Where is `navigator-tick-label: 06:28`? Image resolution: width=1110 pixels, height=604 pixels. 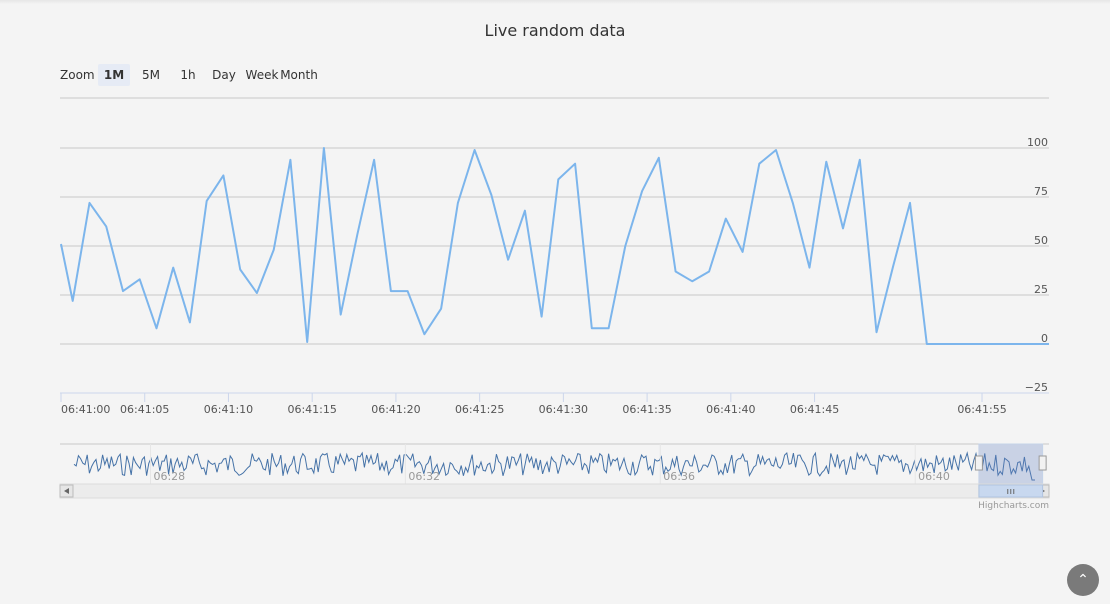
navigator-tick-label: 06:28 is located at coordinates (169, 476).